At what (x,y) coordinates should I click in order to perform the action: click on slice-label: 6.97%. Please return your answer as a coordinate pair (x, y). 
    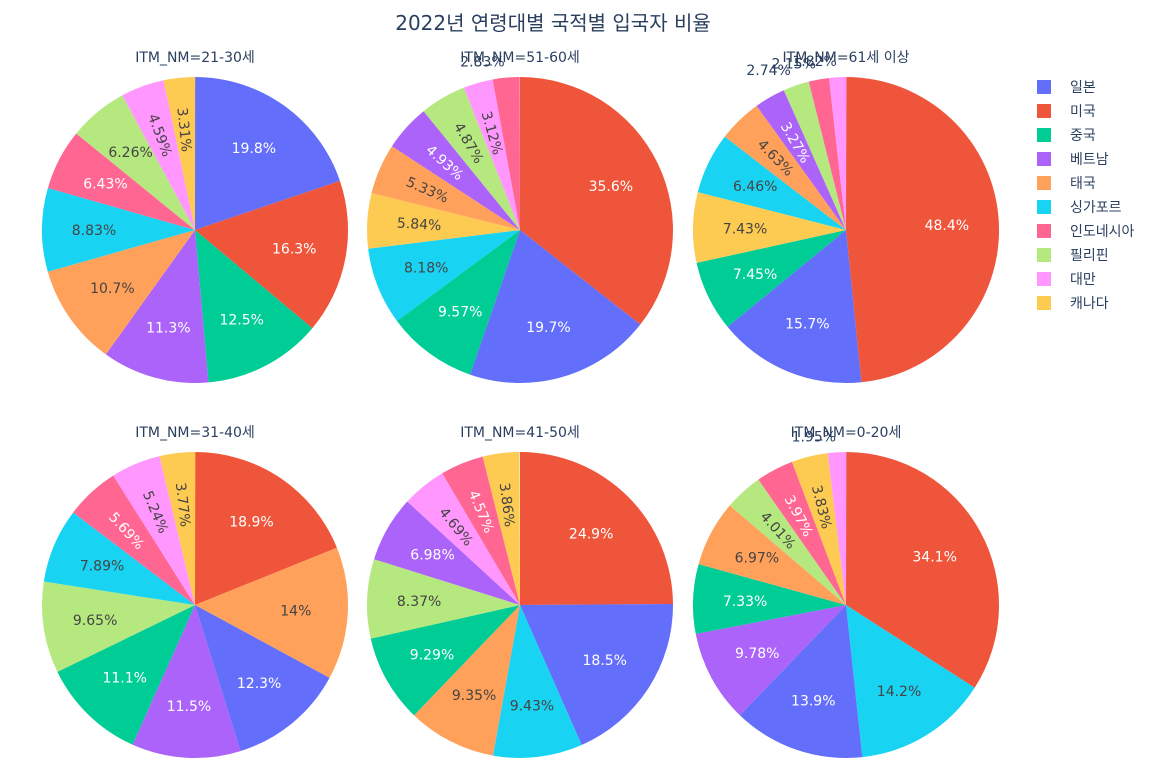
    Looking at the image, I should click on (757, 558).